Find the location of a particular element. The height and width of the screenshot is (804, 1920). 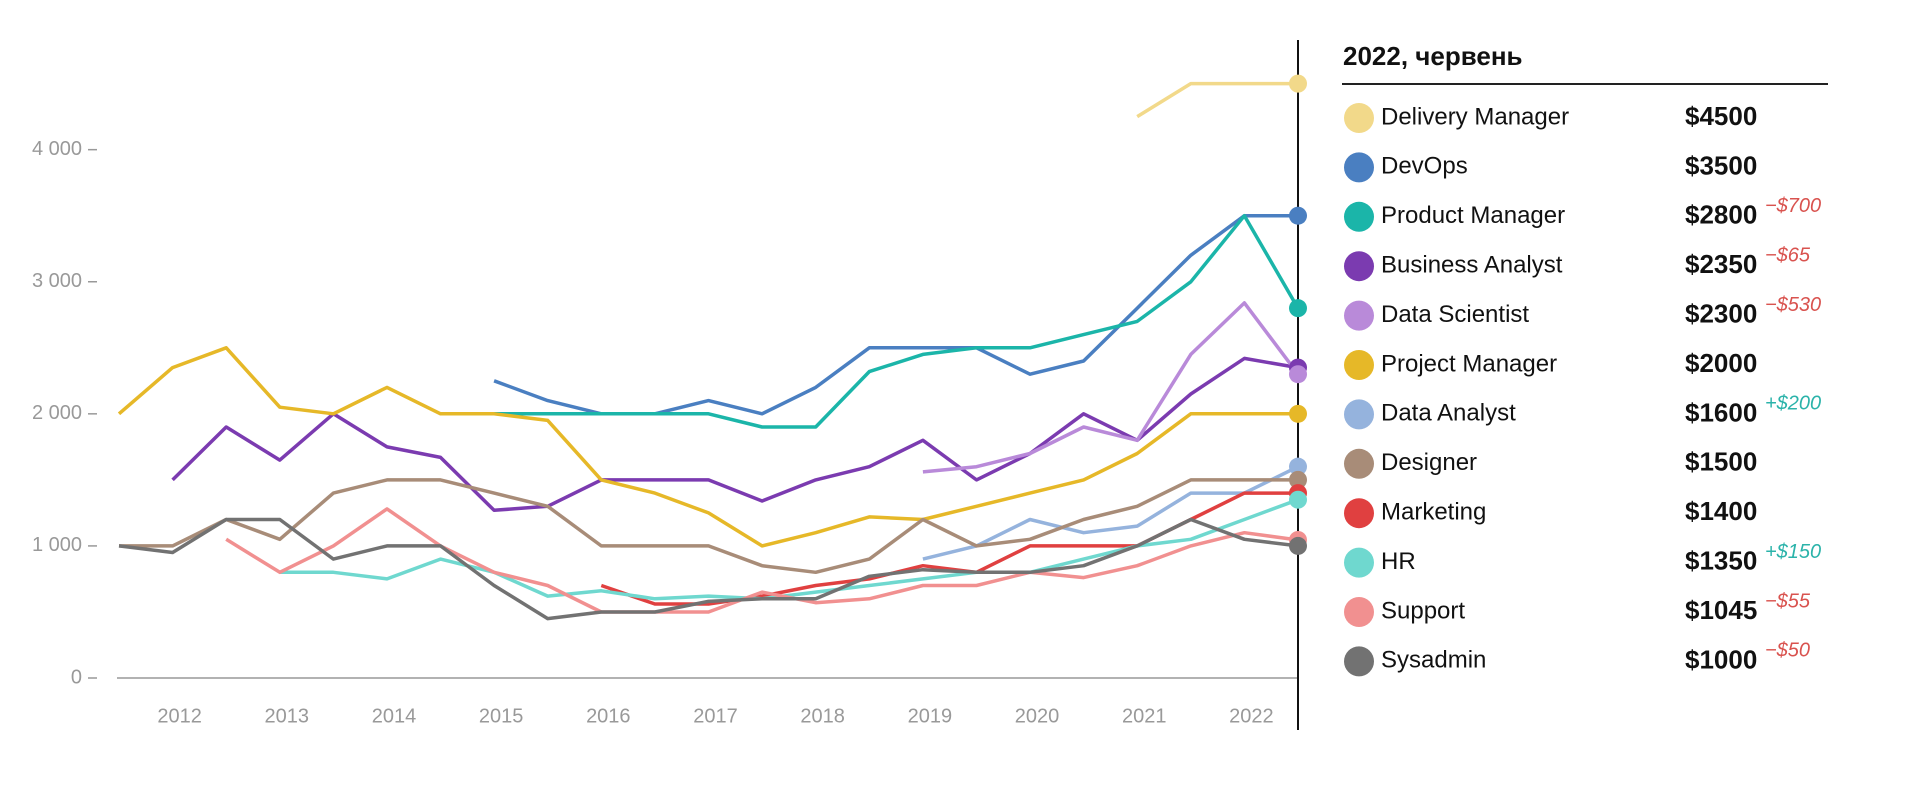

legend-value: $1500 is located at coordinates (1721, 462).